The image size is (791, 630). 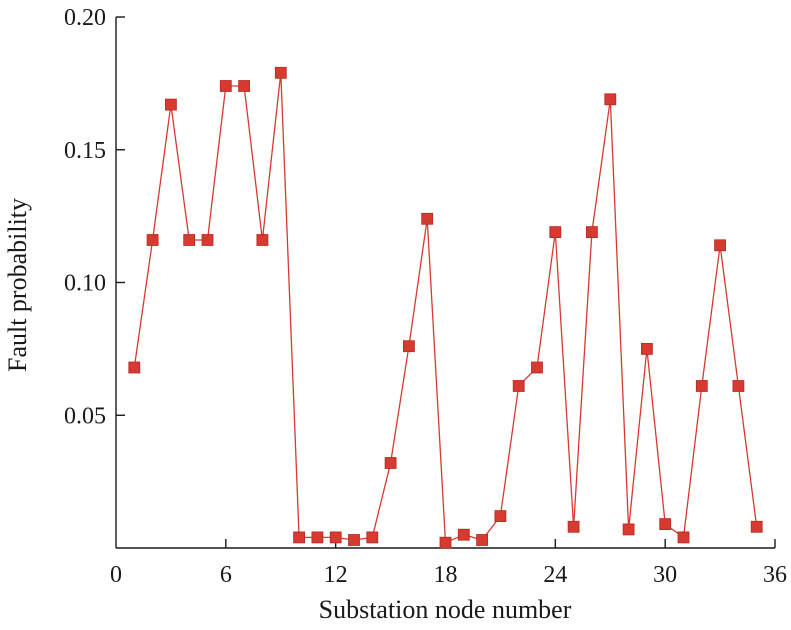 What do you see at coordinates (94, 217) in the screenshot?
I see `y-axis-ticks: 0.05 0.10 0.15 0.20` at bounding box center [94, 217].